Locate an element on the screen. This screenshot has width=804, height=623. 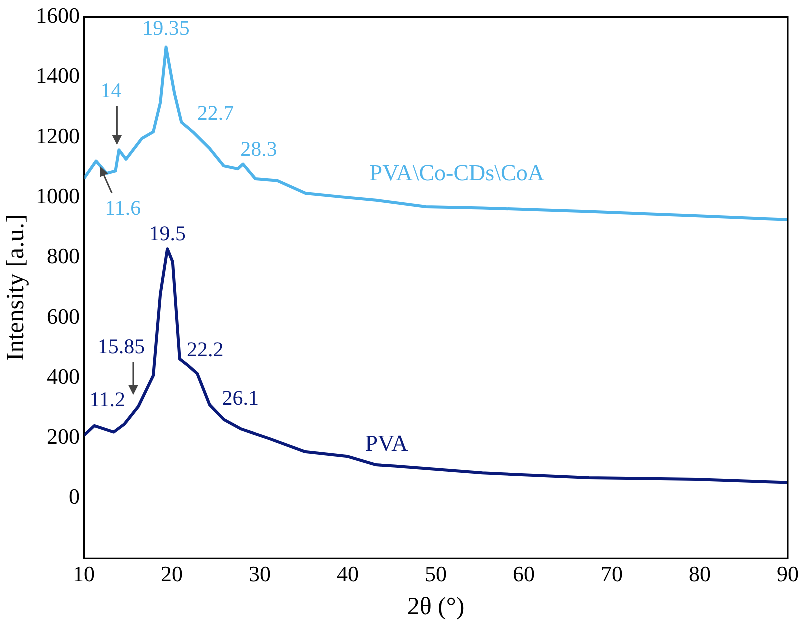
series-label: PVA\Co-CDs\CoA is located at coordinates (457, 173).